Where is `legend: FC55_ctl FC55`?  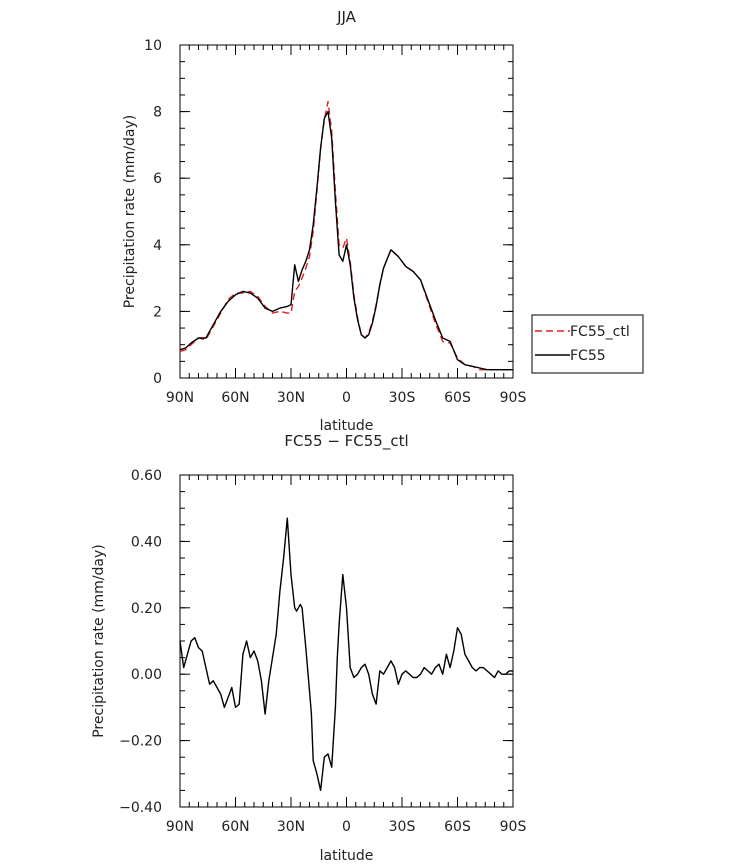
legend: FC55_ctl FC55 is located at coordinates (587, 344).